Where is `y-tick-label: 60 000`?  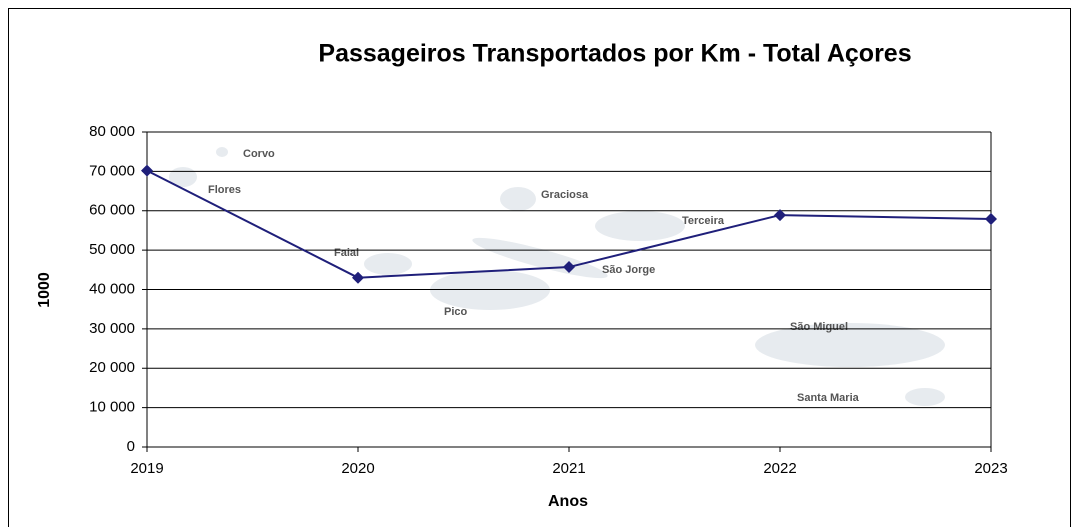
y-tick-label: 60 000 is located at coordinates (112, 210).